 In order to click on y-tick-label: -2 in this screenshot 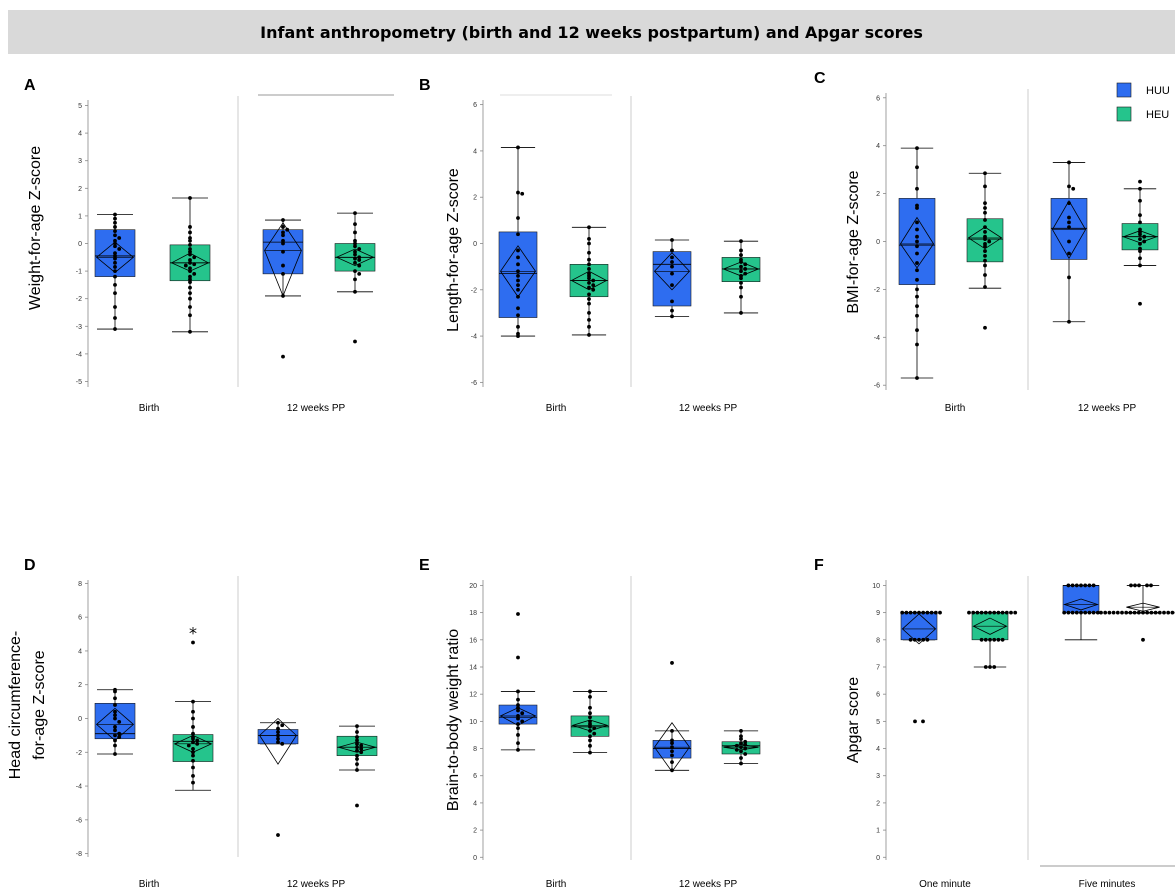, I will do `click(79, 753)`.